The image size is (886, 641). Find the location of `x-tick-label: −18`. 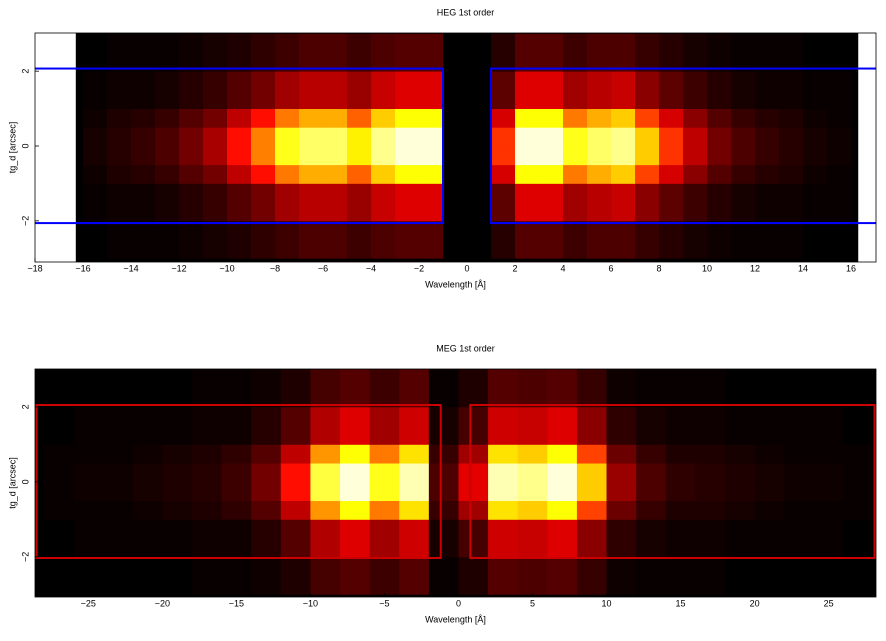

x-tick-label: −18 is located at coordinates (34, 268).